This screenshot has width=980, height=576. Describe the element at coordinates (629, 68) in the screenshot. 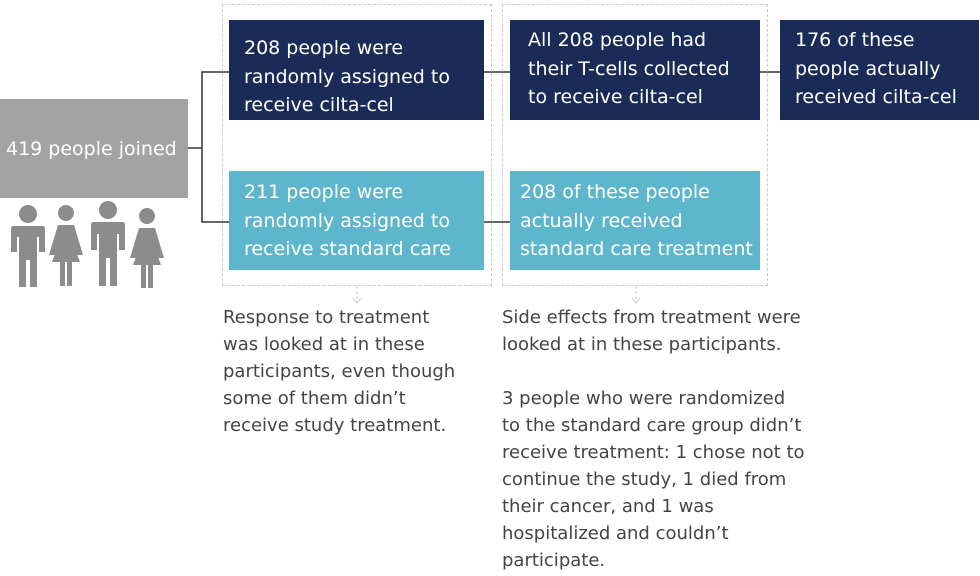

I see `box-line: their T-cells collected` at that location.